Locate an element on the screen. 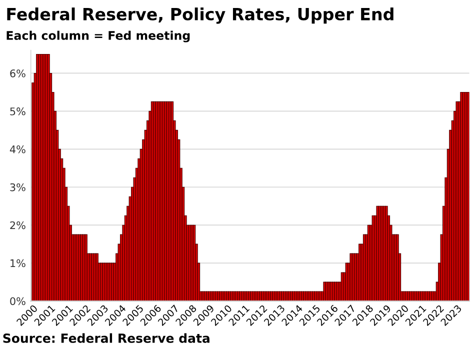  y-tick-label: 6% is located at coordinates (18, 73).